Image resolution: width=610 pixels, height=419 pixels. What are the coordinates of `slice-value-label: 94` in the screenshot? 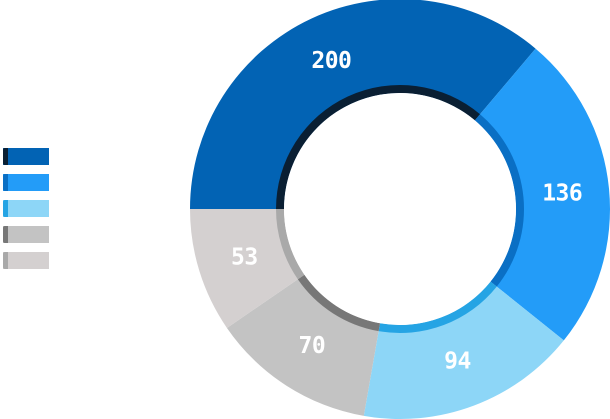 It's located at (457, 362).